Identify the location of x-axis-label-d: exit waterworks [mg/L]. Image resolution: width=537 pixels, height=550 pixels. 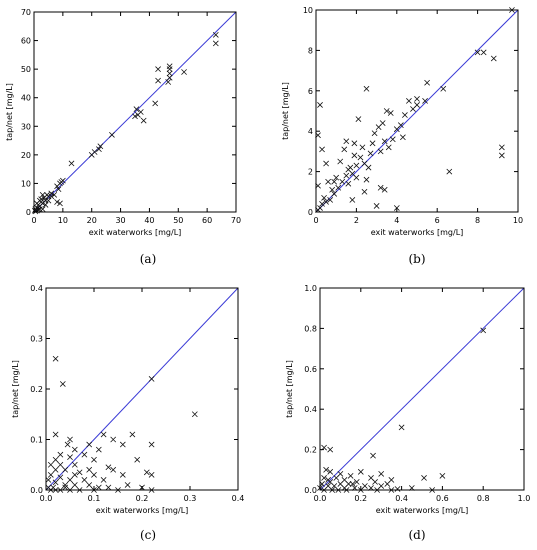
(422, 510).